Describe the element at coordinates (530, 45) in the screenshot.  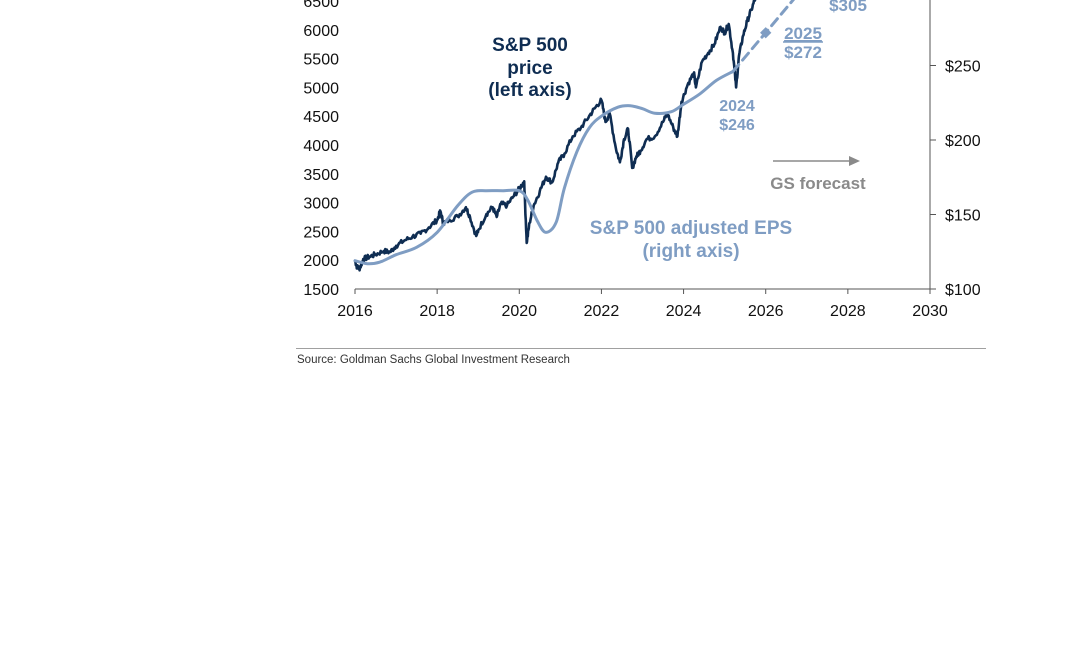
I see `price-label-line-1: S&P 500` at that location.